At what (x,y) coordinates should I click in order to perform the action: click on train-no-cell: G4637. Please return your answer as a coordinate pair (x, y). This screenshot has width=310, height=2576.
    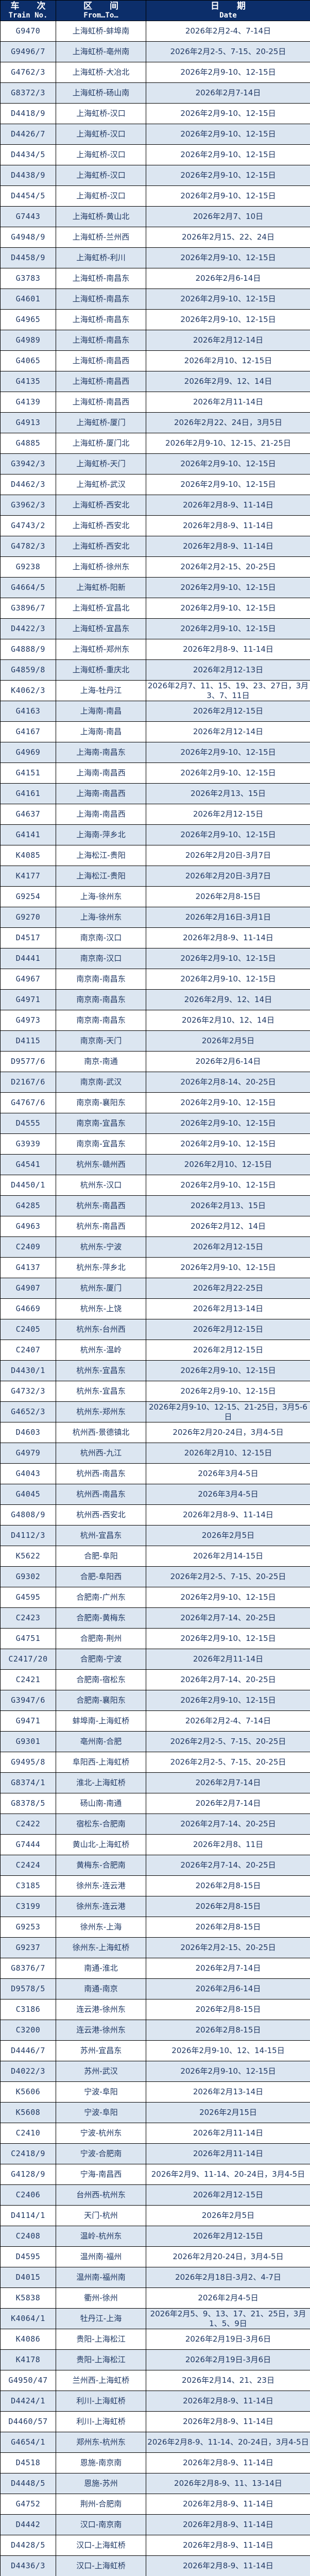
    Looking at the image, I should click on (28, 814).